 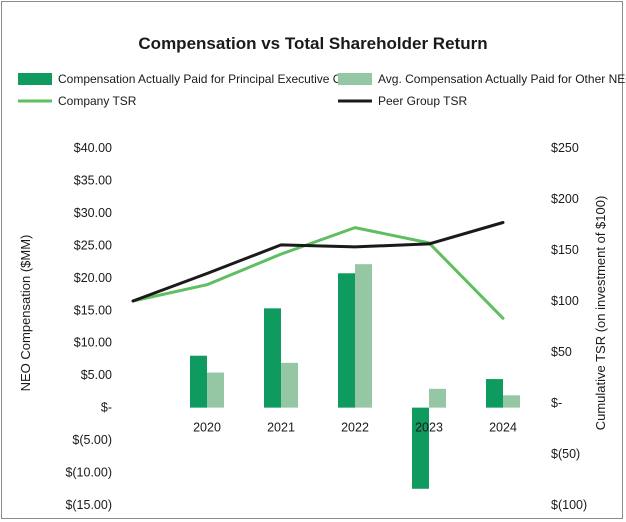 What do you see at coordinates (355, 79) in the screenshot?
I see `legend-swatch-other` at bounding box center [355, 79].